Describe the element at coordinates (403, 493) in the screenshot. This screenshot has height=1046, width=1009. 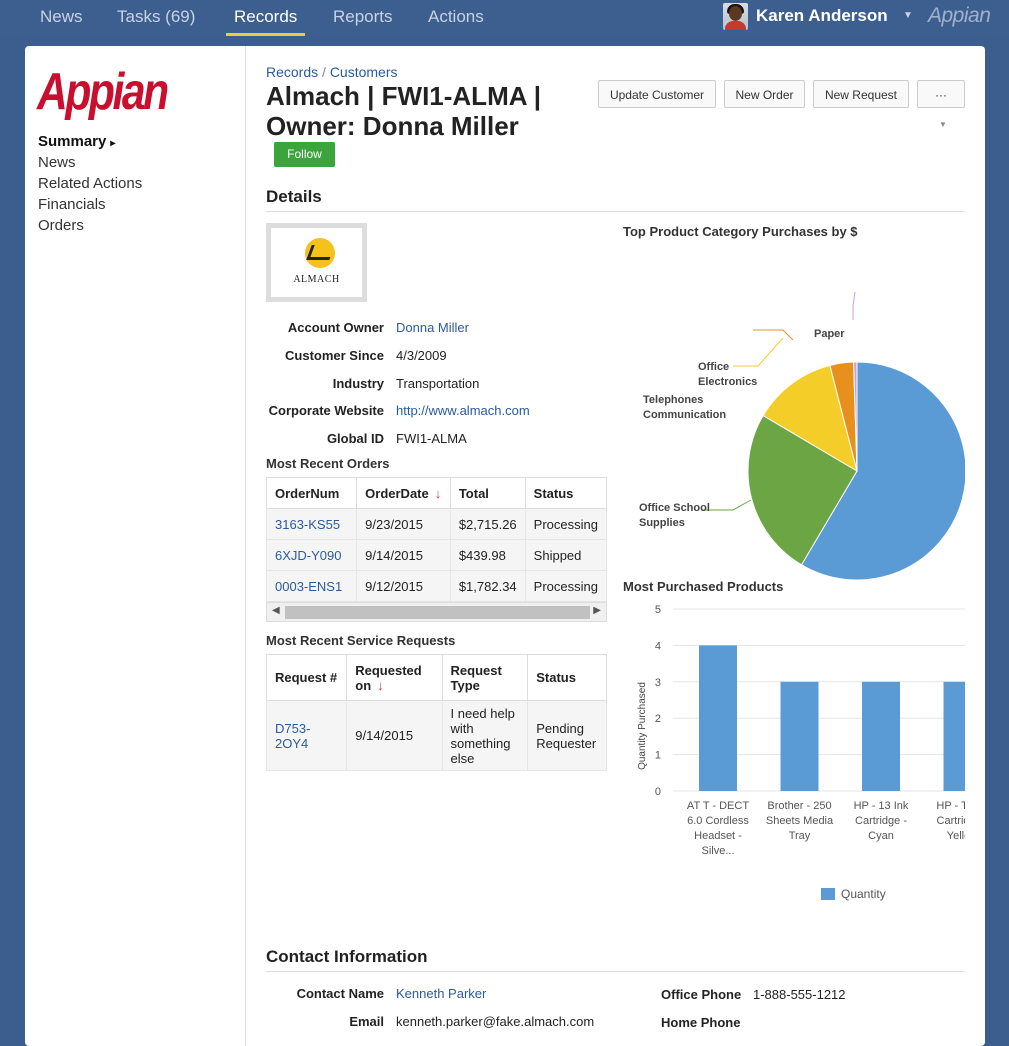
I see `column-header-orderdate: OrderDate ↓` at that location.